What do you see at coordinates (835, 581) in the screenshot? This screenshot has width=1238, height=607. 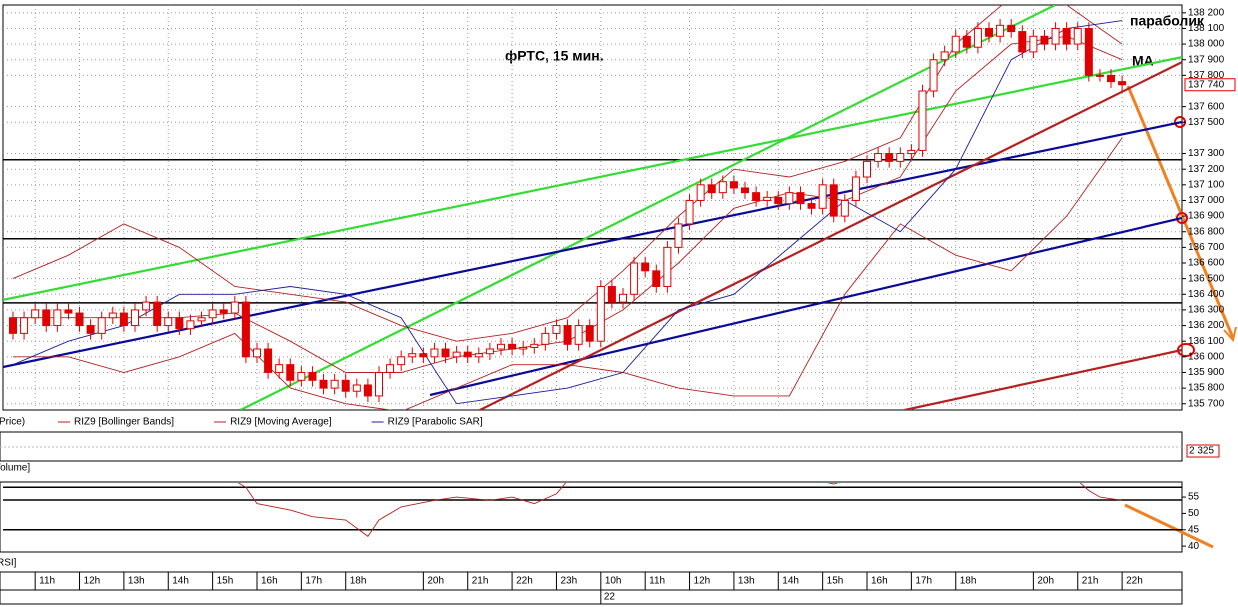 I see `x-tick-label: 15h` at bounding box center [835, 581].